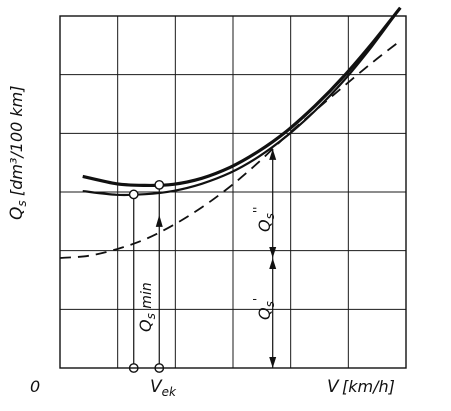  Describe the element at coordinates (333, 387) in the screenshot. I see `x-axis-symbol: V` at that location.